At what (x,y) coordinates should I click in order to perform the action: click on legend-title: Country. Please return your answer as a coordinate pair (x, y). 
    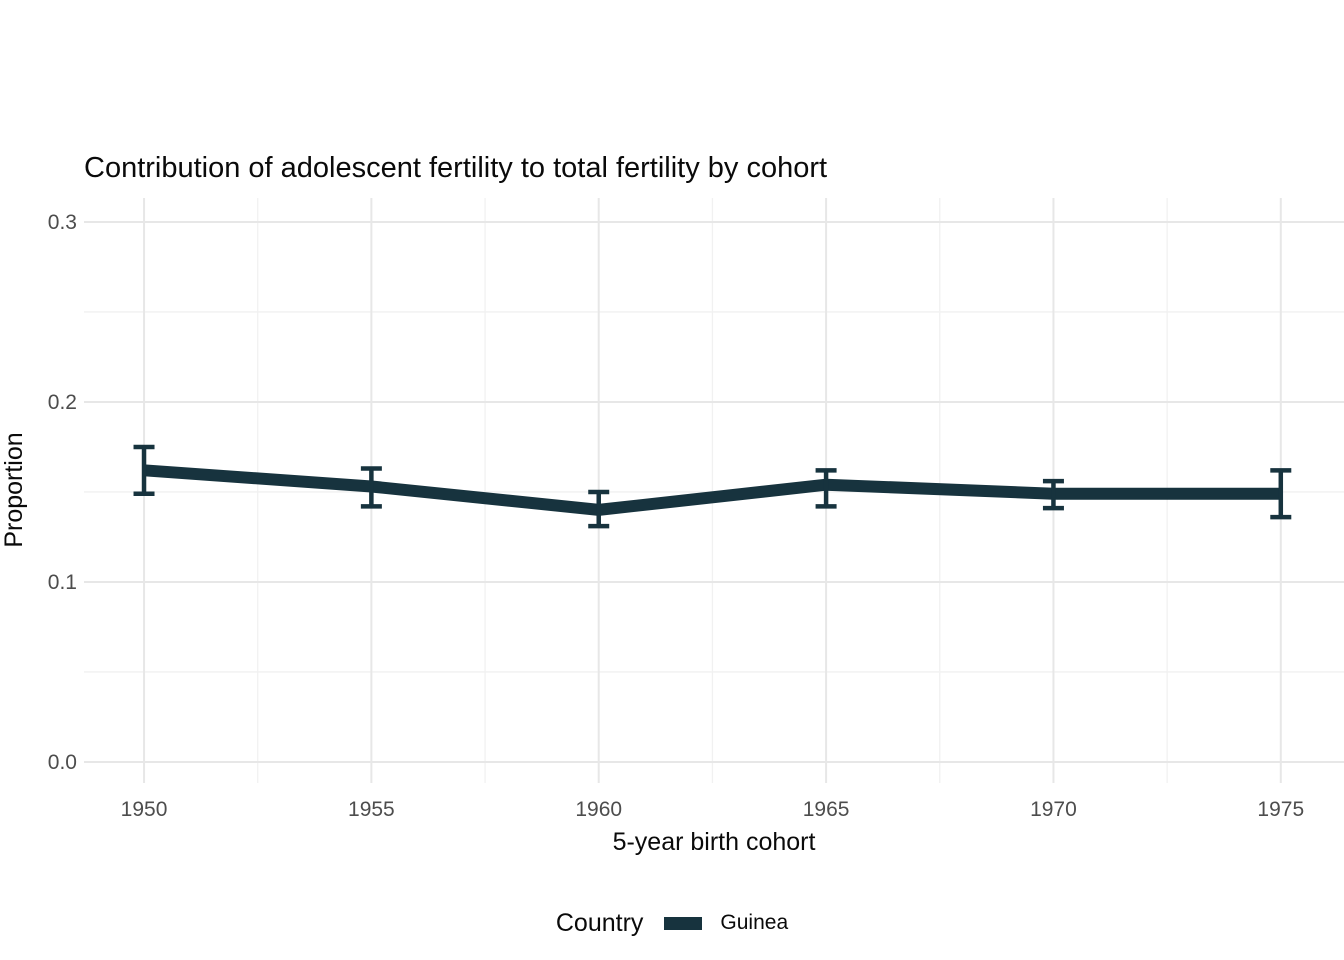
    Looking at the image, I should click on (599, 922).